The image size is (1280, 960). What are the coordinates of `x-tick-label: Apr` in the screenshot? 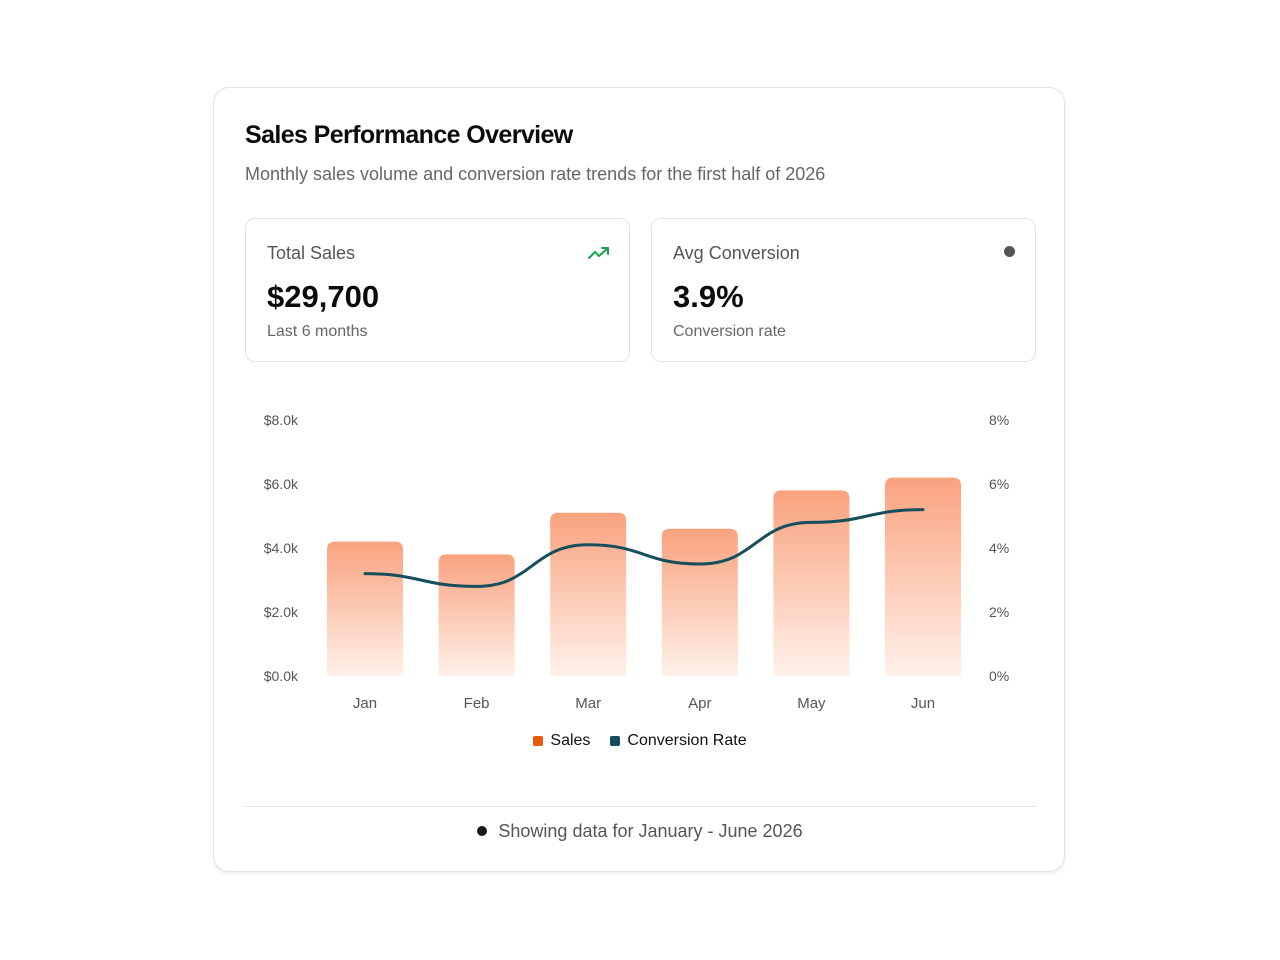 It's located at (699, 703).